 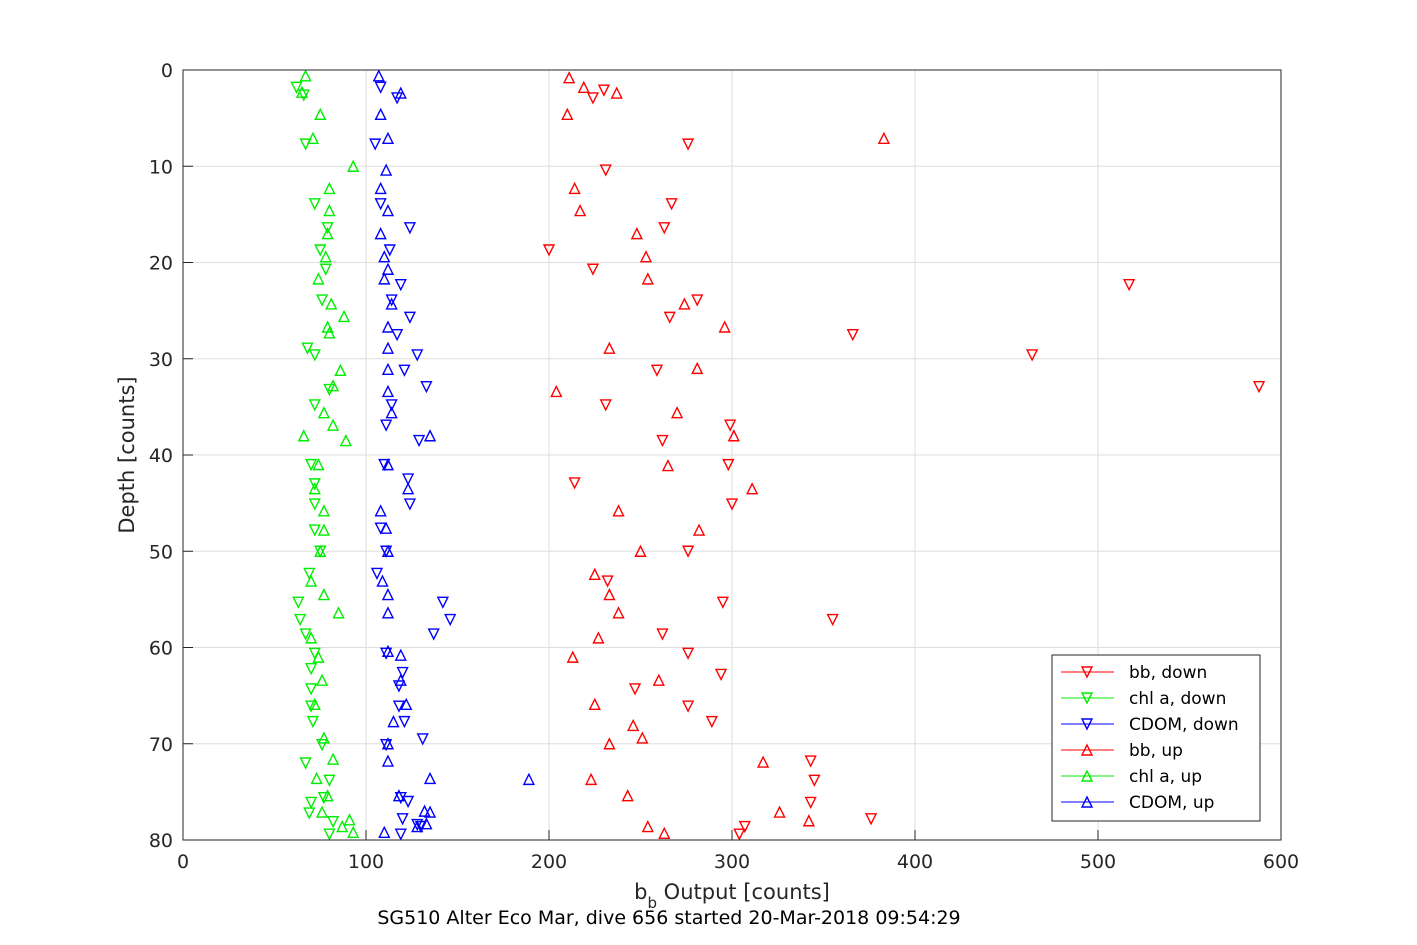 What do you see at coordinates (1098, 862) in the screenshot?
I see `x-tick-label: 500` at bounding box center [1098, 862].